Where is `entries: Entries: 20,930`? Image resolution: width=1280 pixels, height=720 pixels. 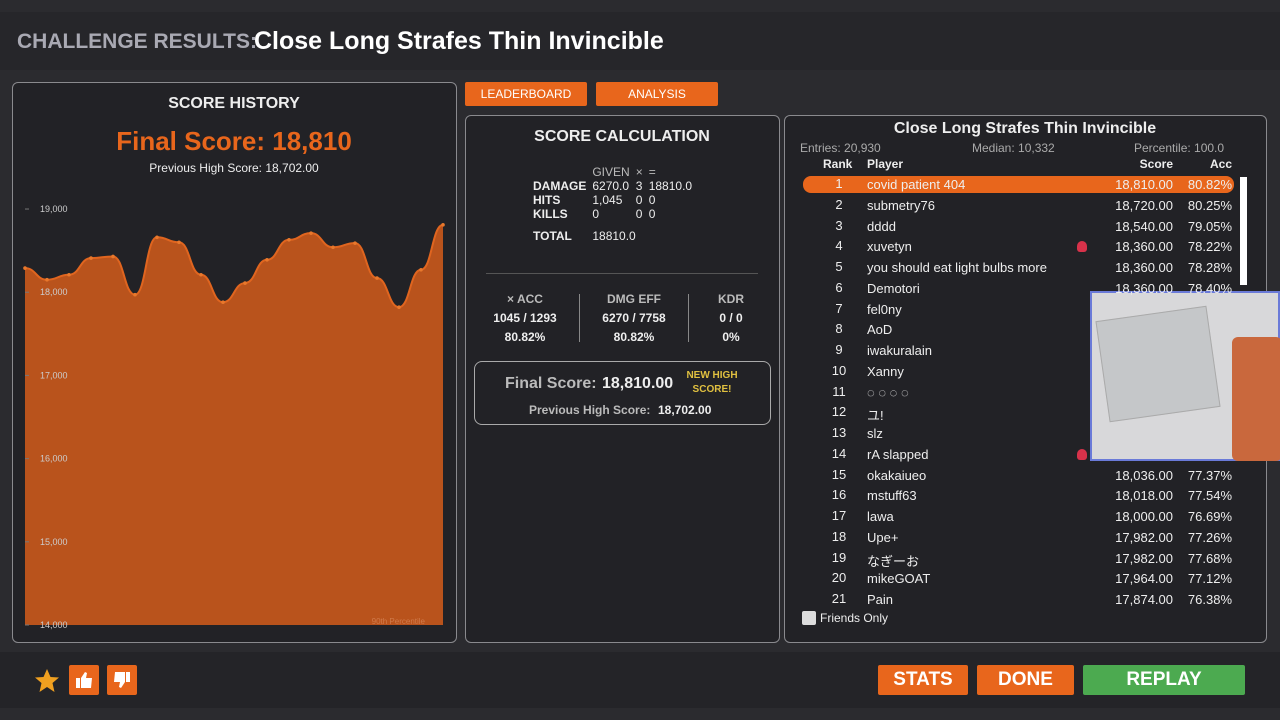
entries: Entries: 20,930 is located at coordinates (840, 148).